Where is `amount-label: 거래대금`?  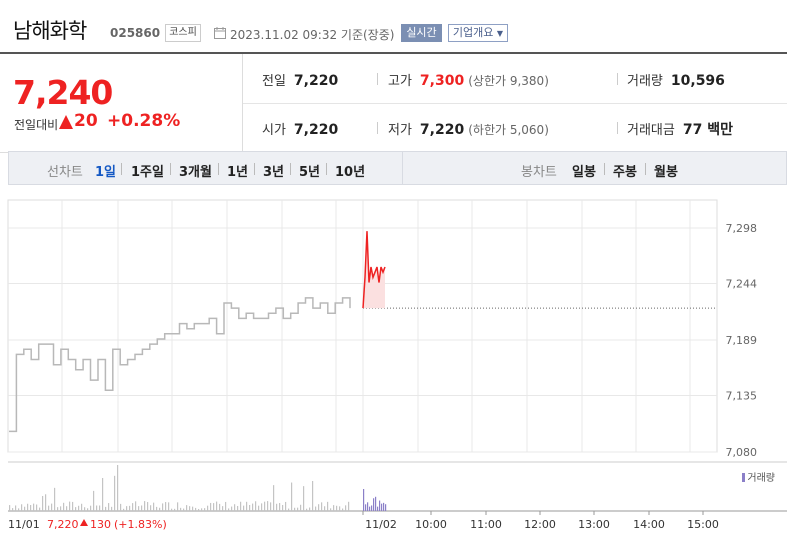 amount-label: 거래대금 is located at coordinates (651, 130).